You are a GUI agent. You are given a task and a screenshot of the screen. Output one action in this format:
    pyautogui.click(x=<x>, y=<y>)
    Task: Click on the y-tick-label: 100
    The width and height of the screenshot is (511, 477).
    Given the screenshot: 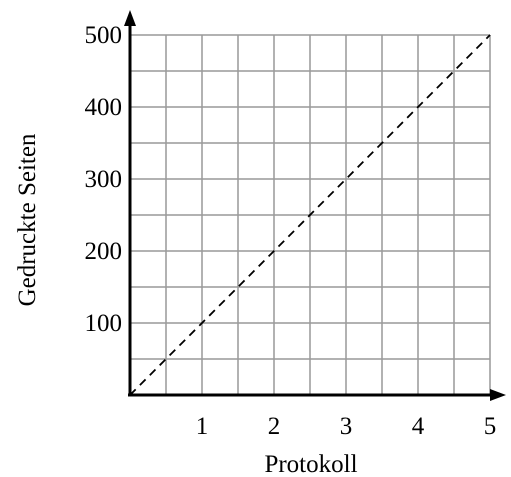 What is the action you would take?
    pyautogui.click(x=104, y=323)
    